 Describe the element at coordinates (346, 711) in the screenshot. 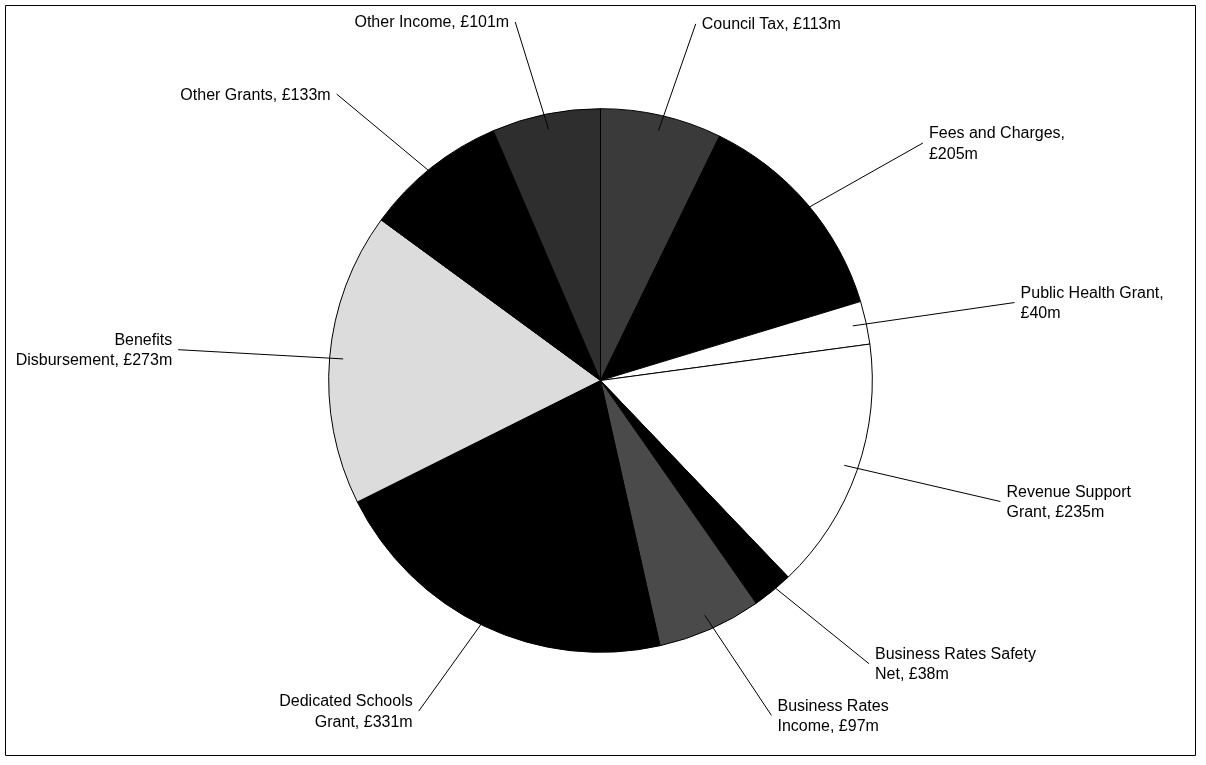

I see `slice-label: Dedicated Schools Grant, £331m` at that location.